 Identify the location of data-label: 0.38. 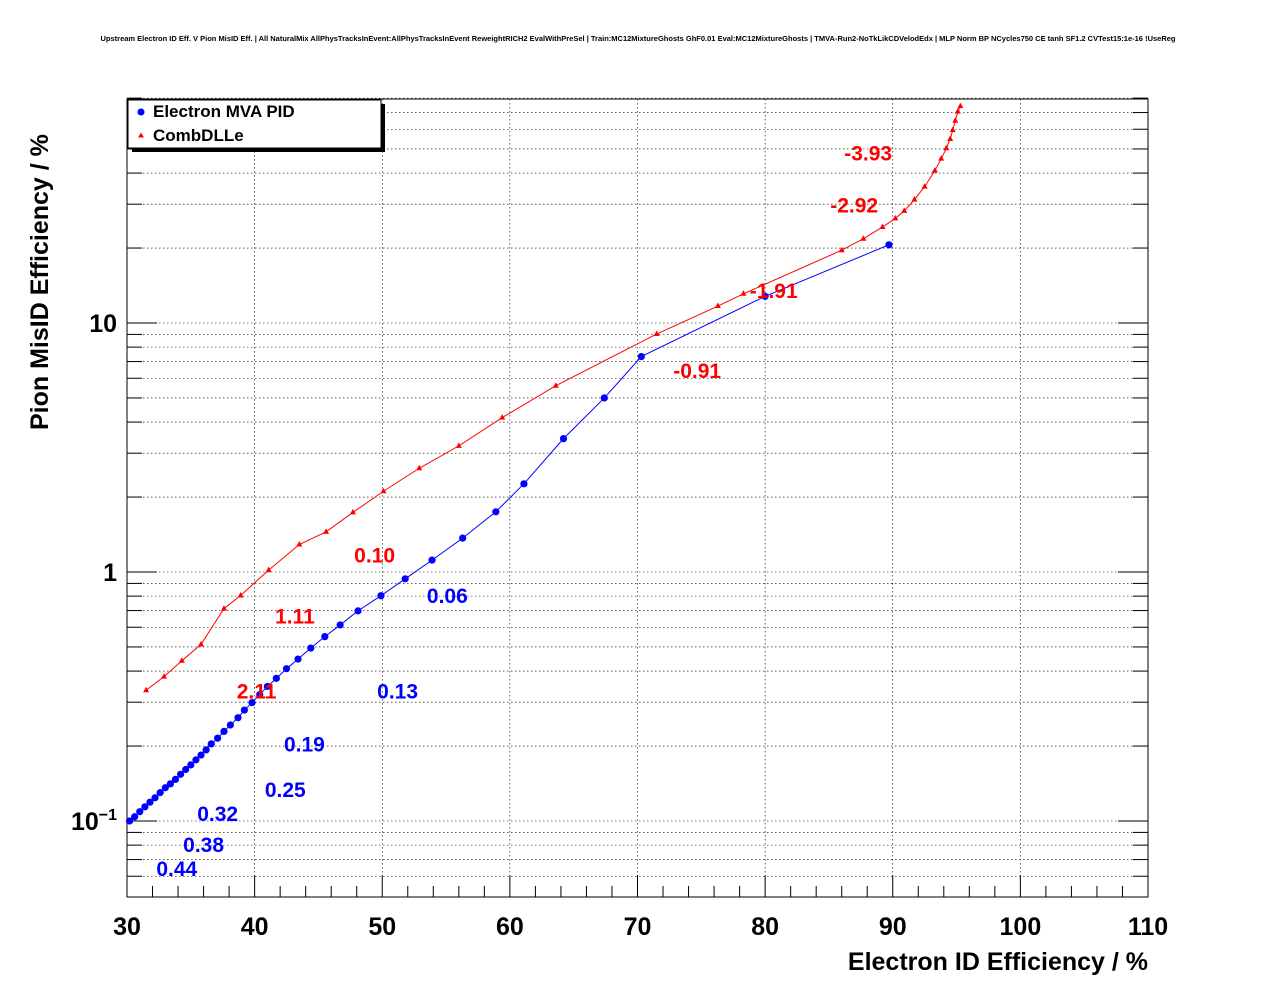
(203, 845).